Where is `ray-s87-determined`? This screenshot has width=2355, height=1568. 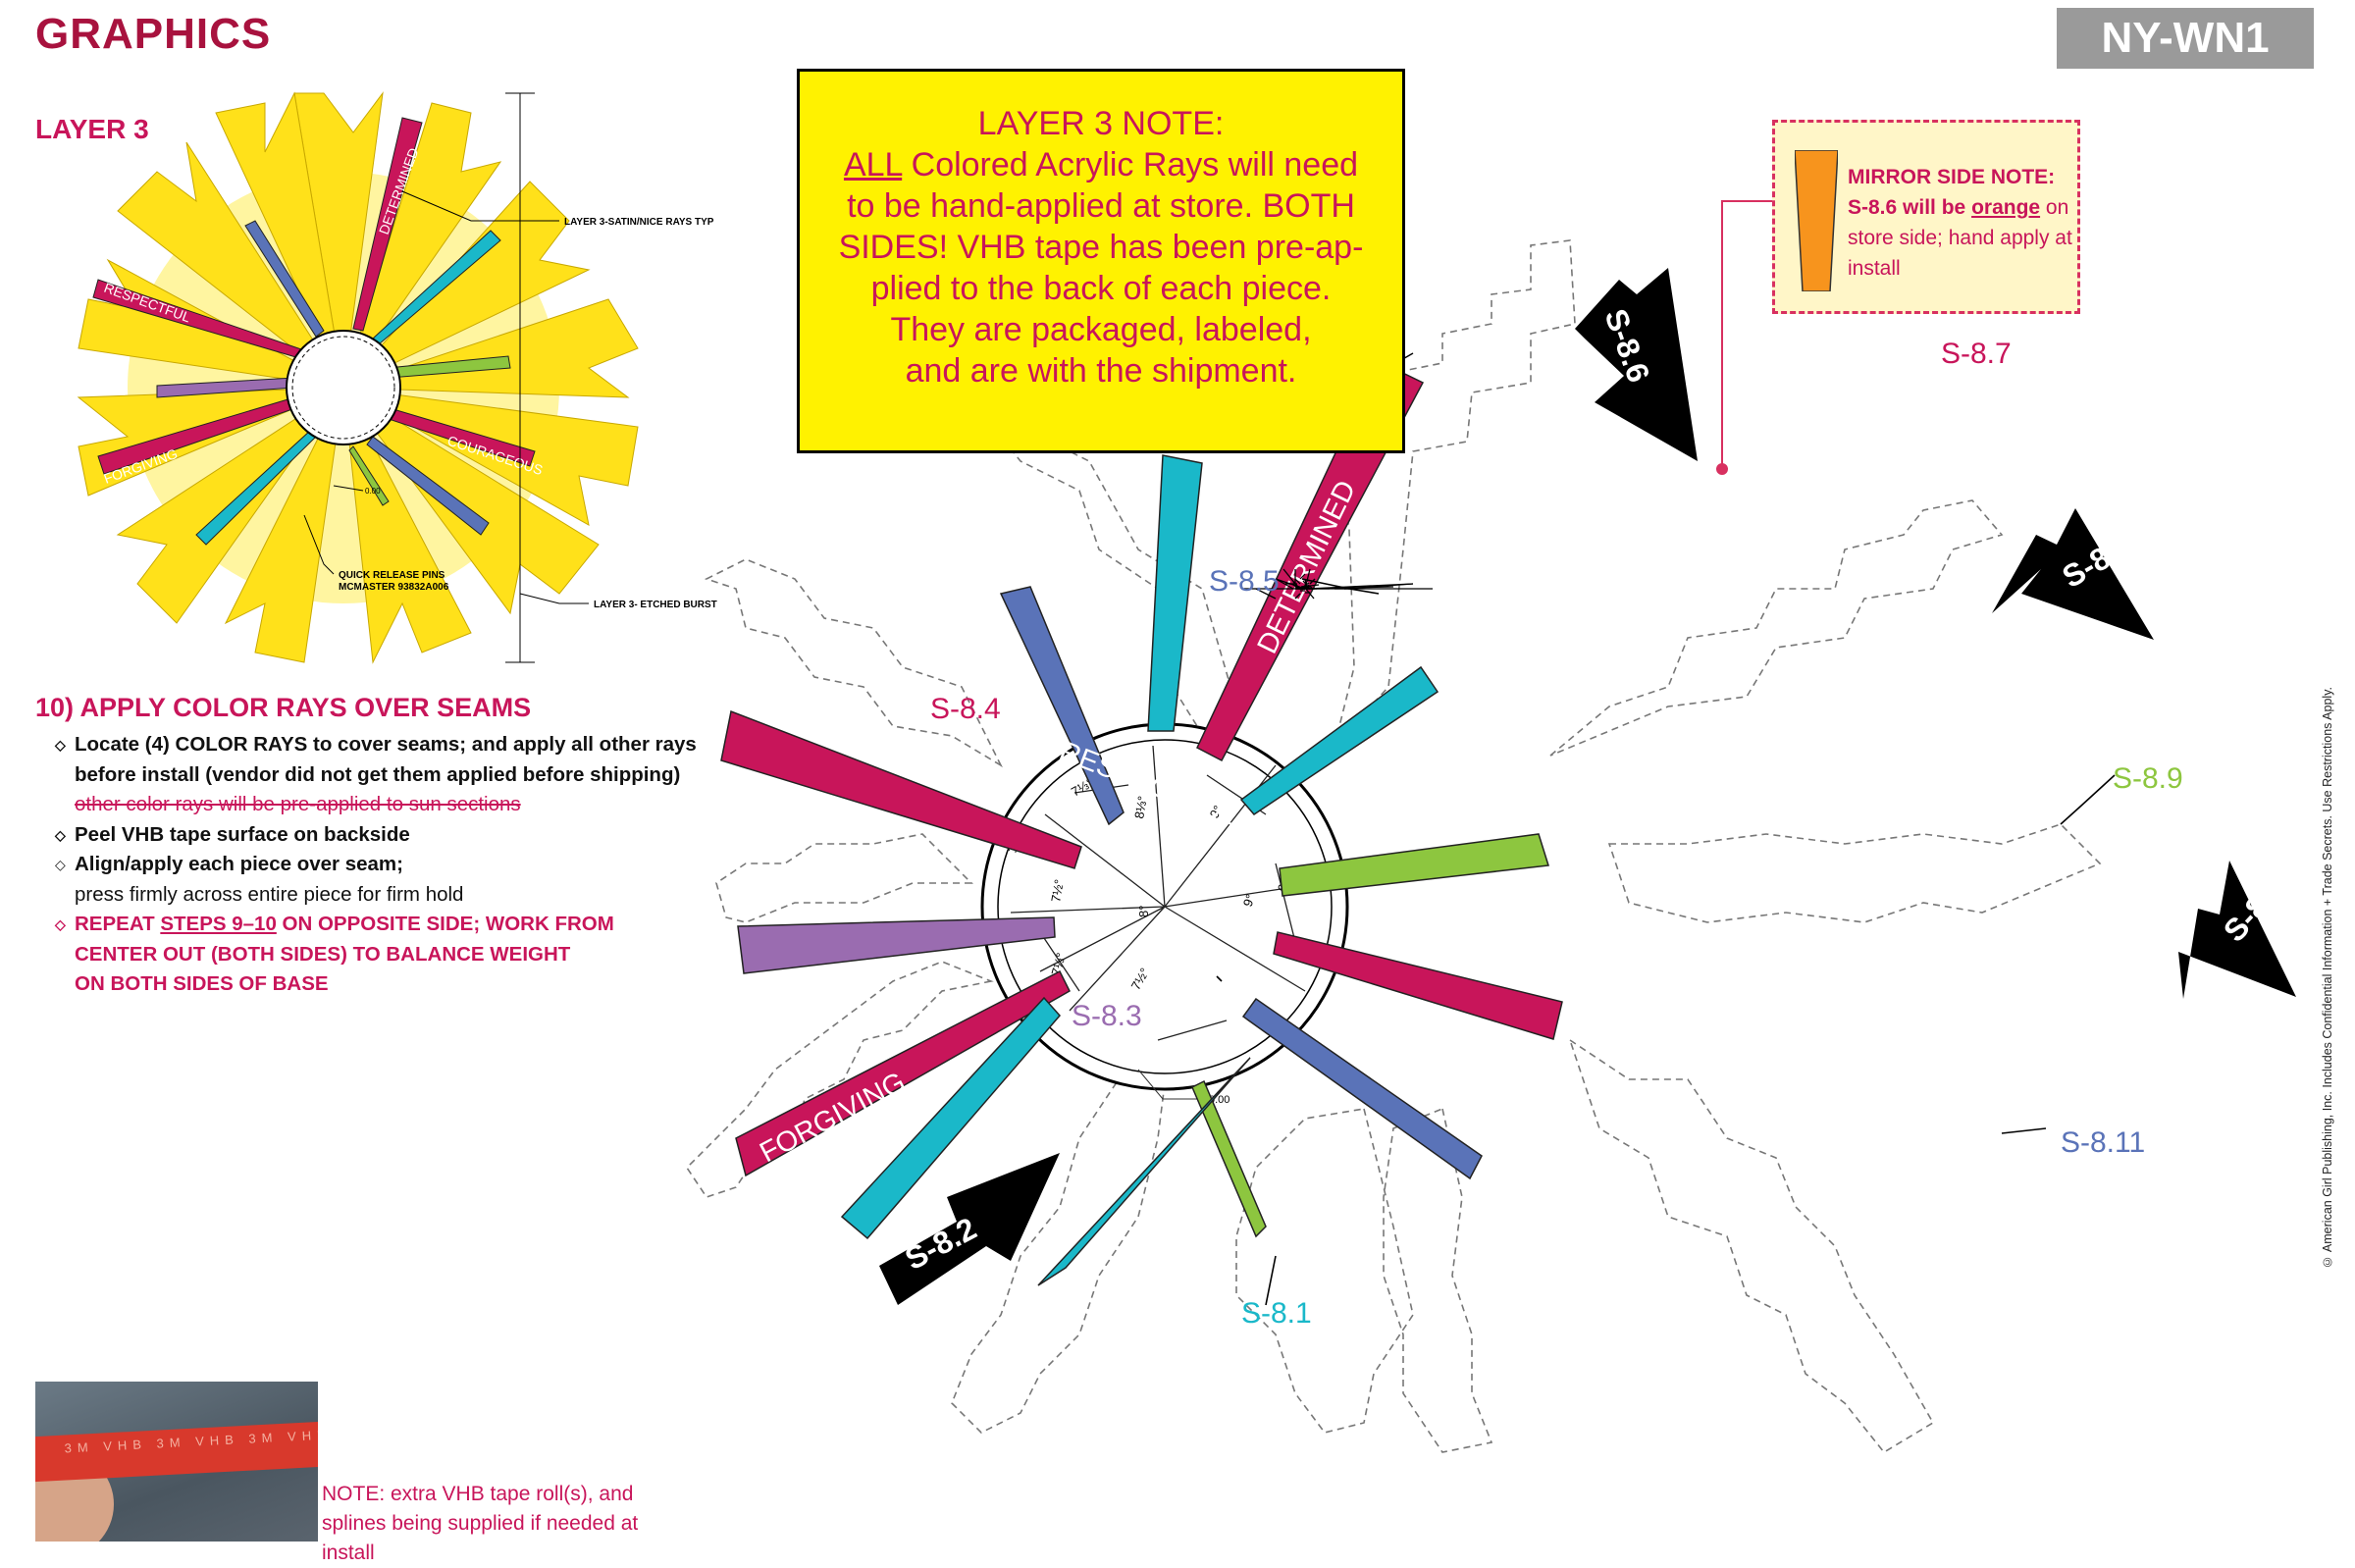
ray-s87-determined is located at coordinates (1310, 560).